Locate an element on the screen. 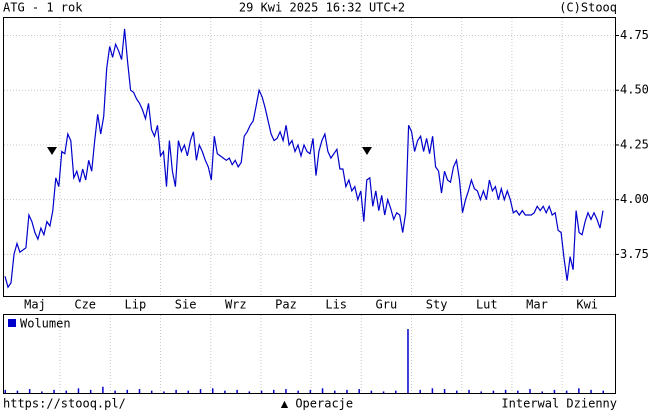 The width and height of the screenshot is (654, 414). y-tick-label: 3.75 is located at coordinates (634, 254).